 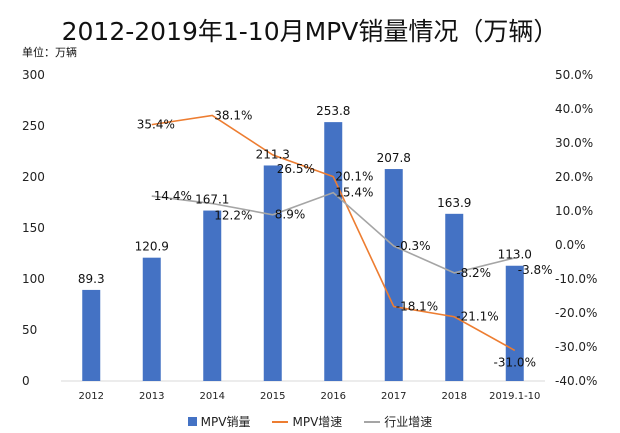 I want to click on right-tick-label: -40.0%, so click(x=576, y=381).